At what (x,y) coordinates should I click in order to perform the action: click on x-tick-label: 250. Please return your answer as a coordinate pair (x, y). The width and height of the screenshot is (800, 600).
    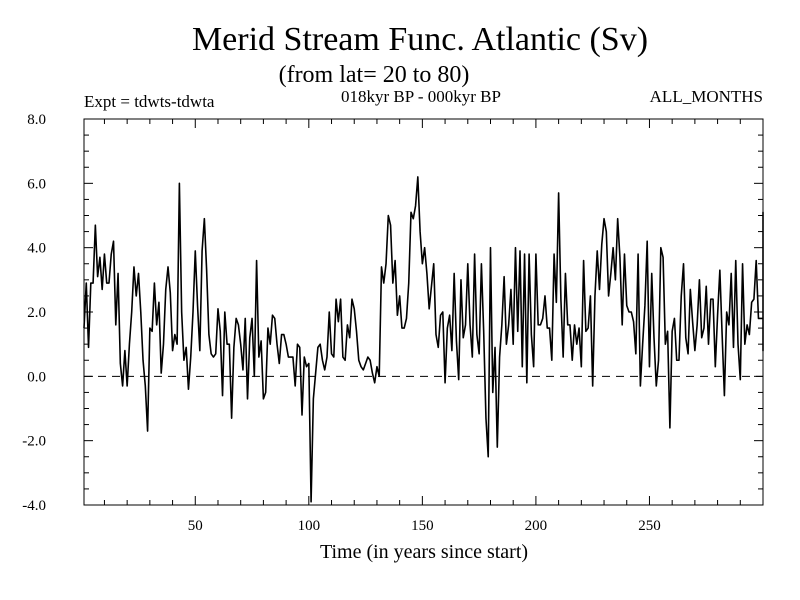
    Looking at the image, I should click on (649, 526).